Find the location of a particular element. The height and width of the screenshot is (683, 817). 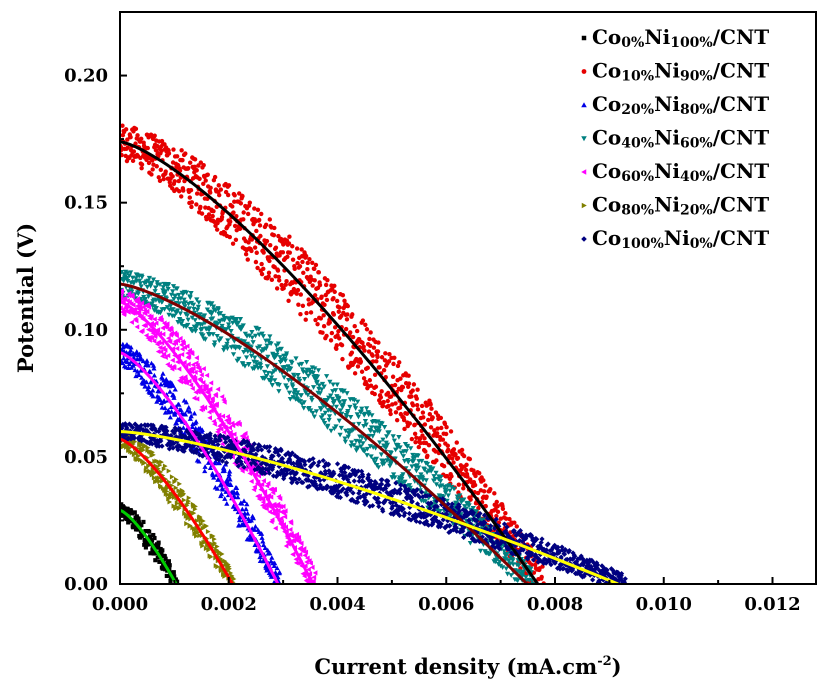

legend-label-part: 20% is located at coordinates (696, 211).